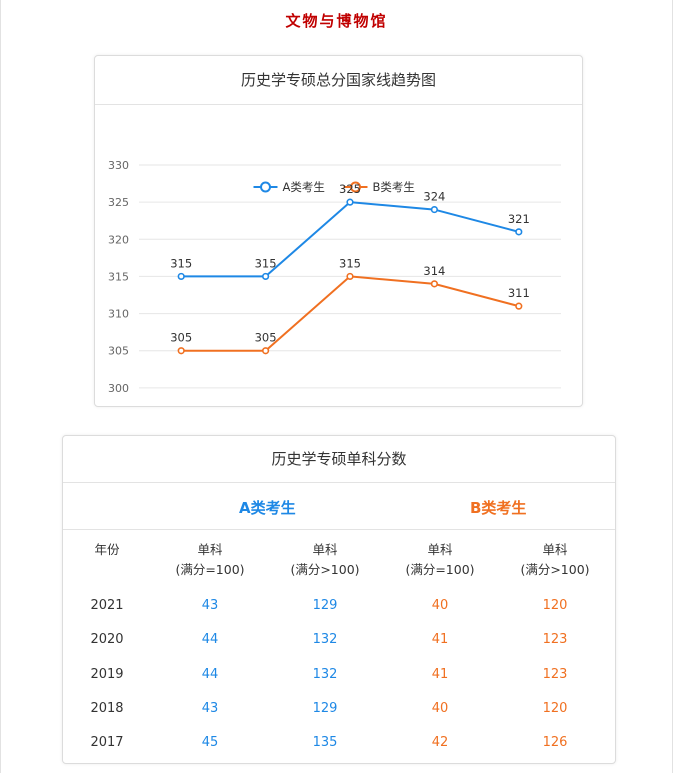 This screenshot has height=773, width=673. I want to click on group-header-row: A类考生 B类考生, so click(339, 506).